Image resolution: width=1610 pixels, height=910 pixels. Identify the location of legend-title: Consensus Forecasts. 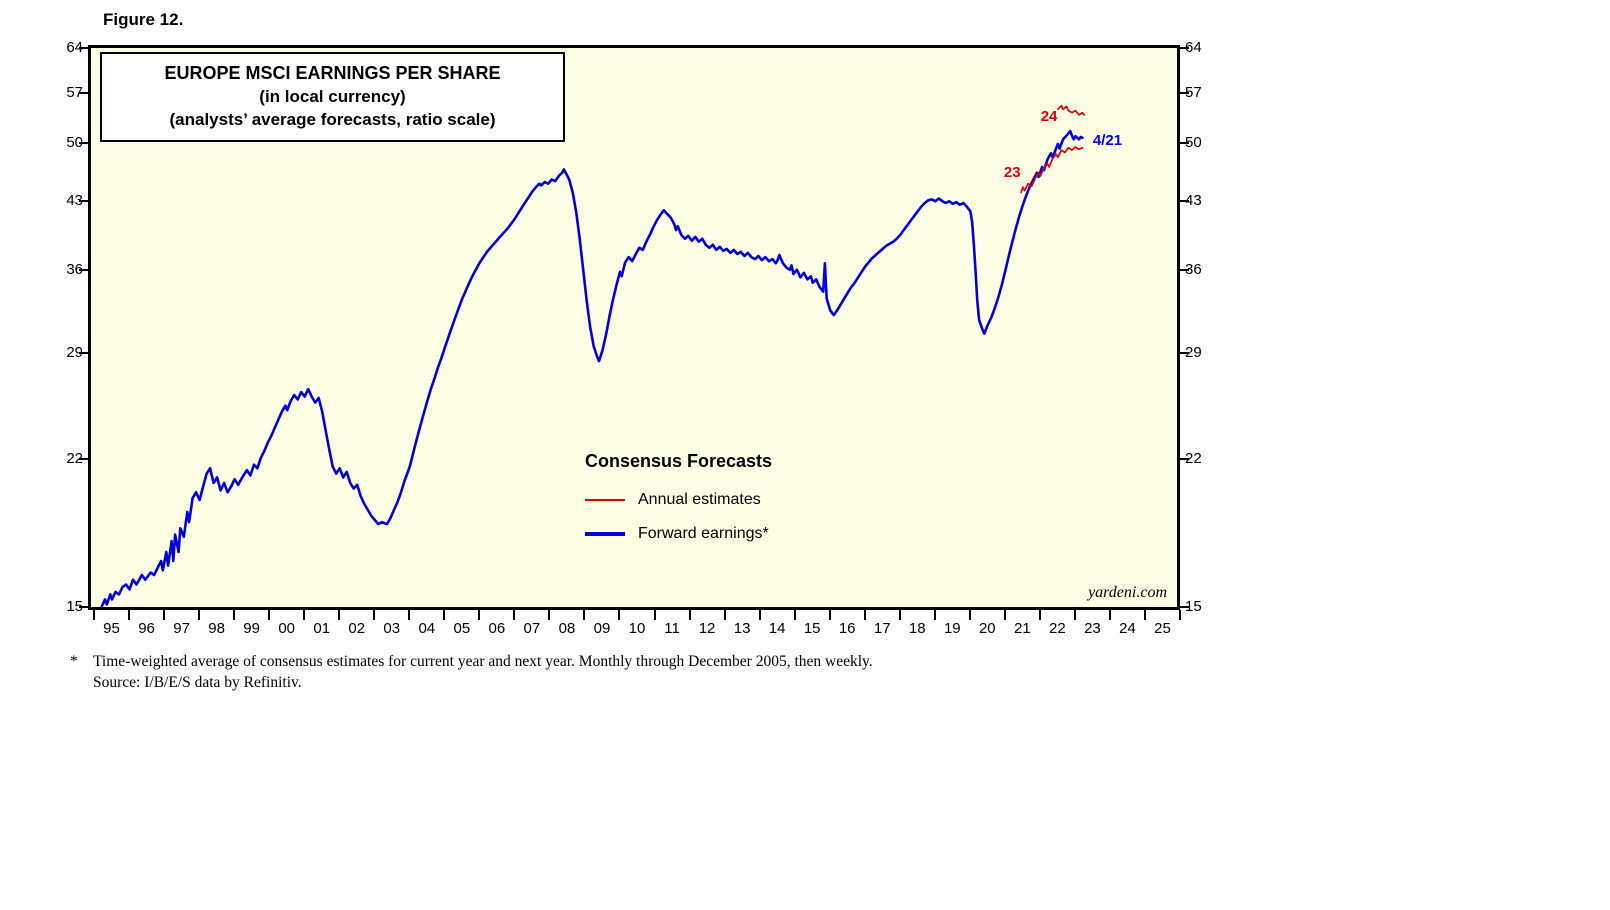
(679, 461).